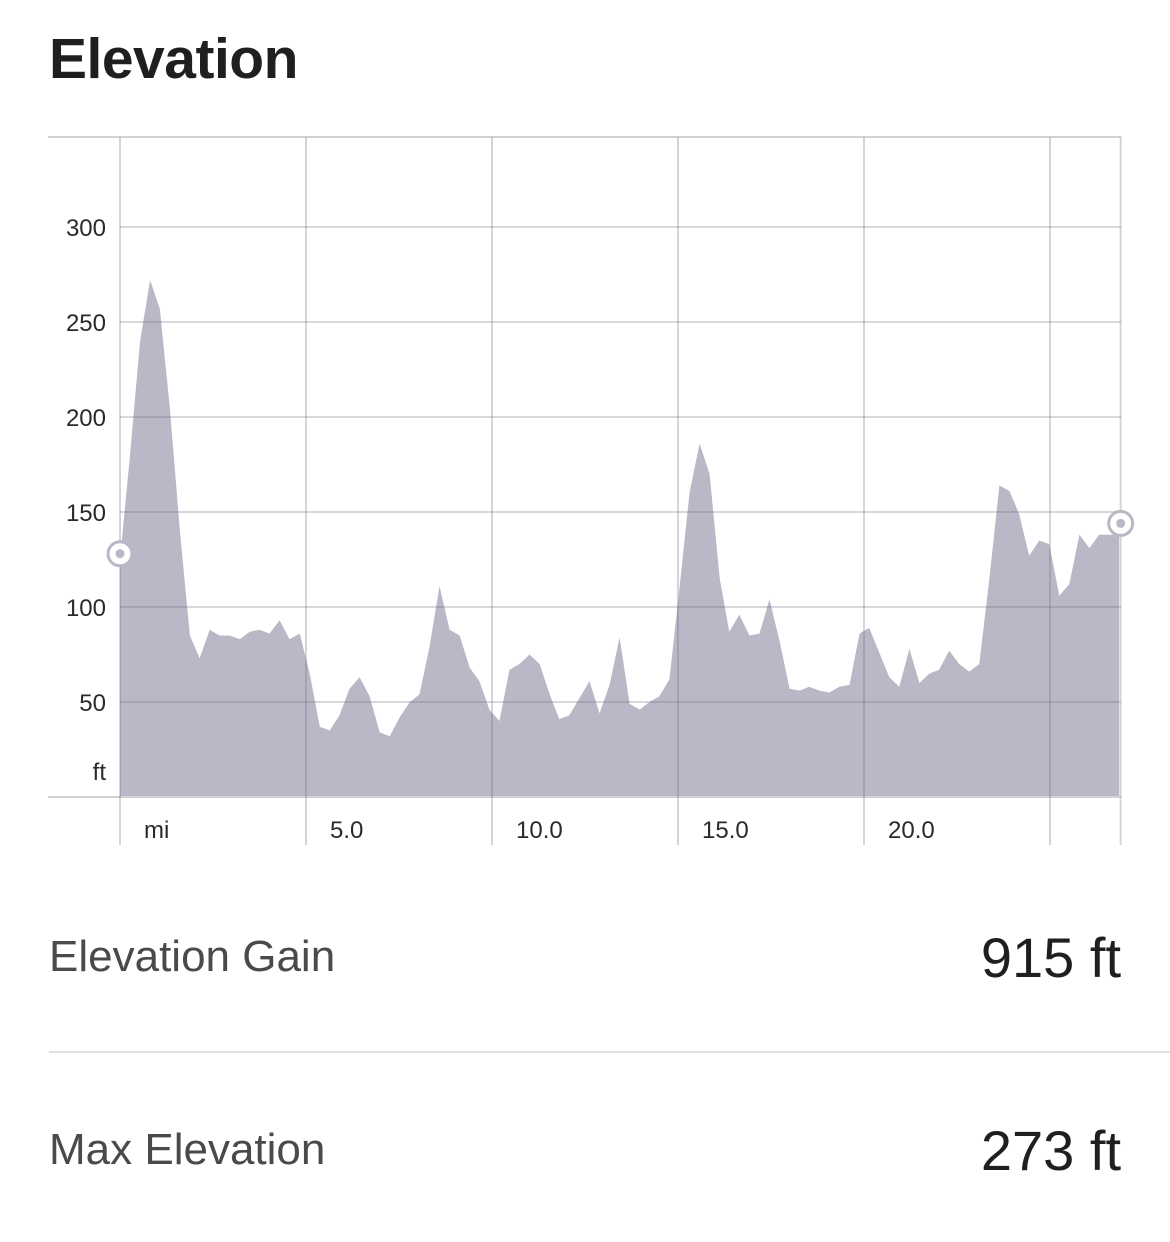  What do you see at coordinates (173, 59) in the screenshot?
I see `page-title: Elevation` at bounding box center [173, 59].